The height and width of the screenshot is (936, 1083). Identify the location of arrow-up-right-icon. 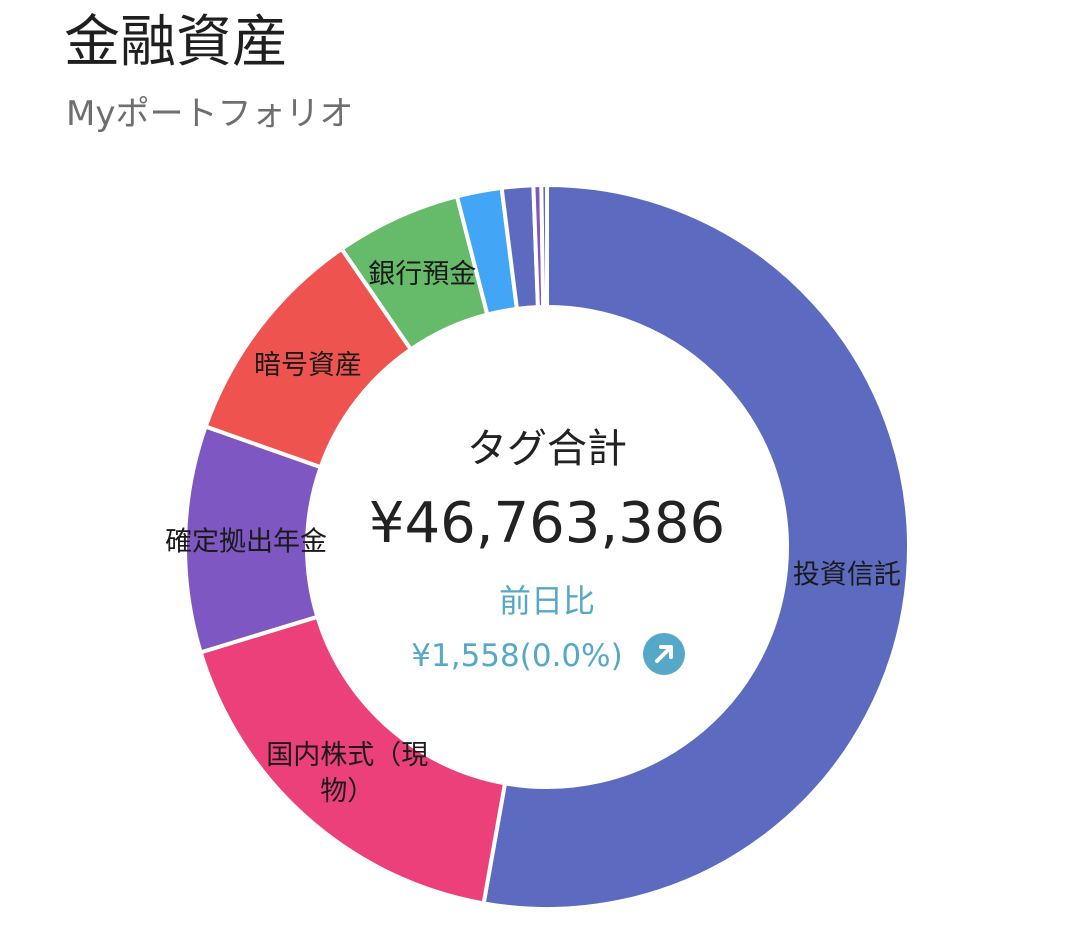
(664, 654).